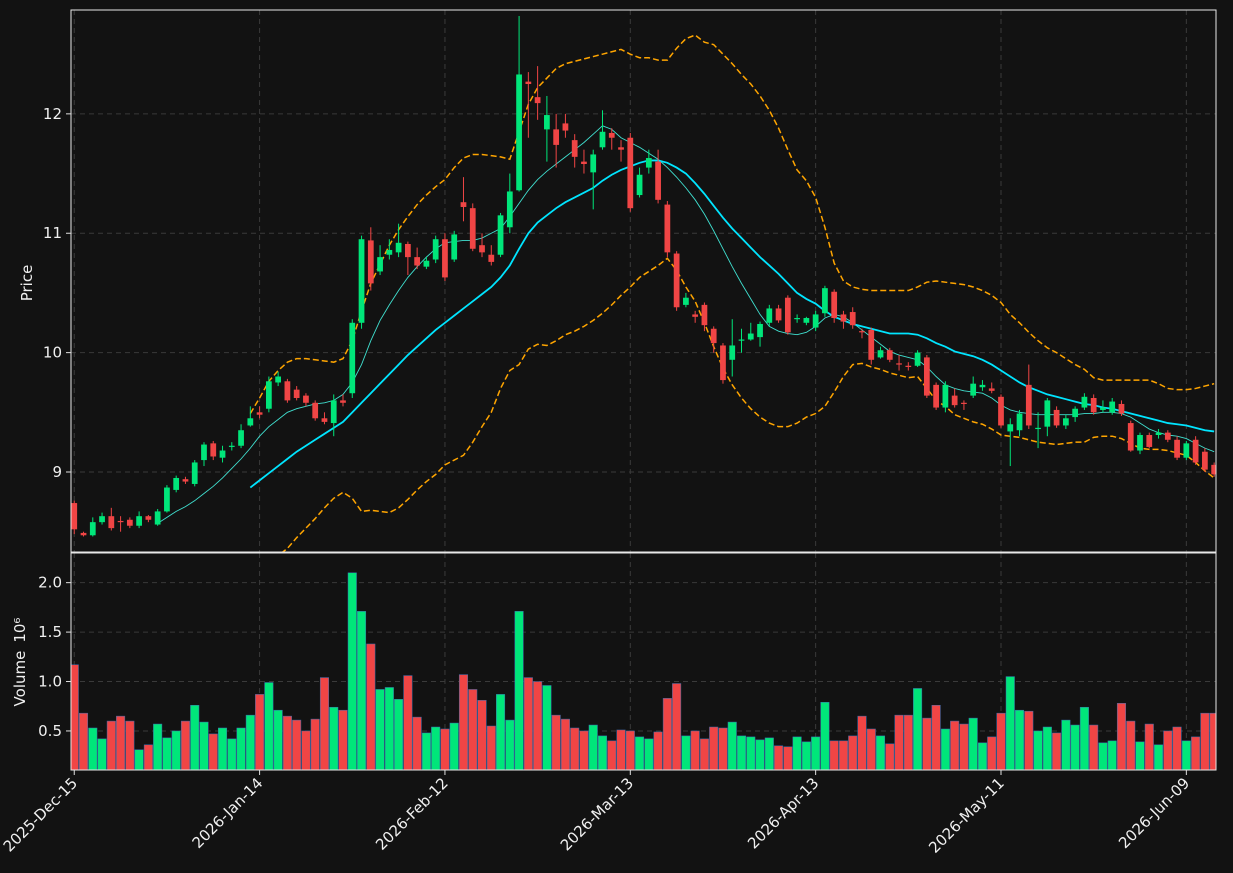 The width and height of the screenshot is (1233, 873). What do you see at coordinates (27, 283) in the screenshot?
I see `y-axis-label: Price` at bounding box center [27, 283].